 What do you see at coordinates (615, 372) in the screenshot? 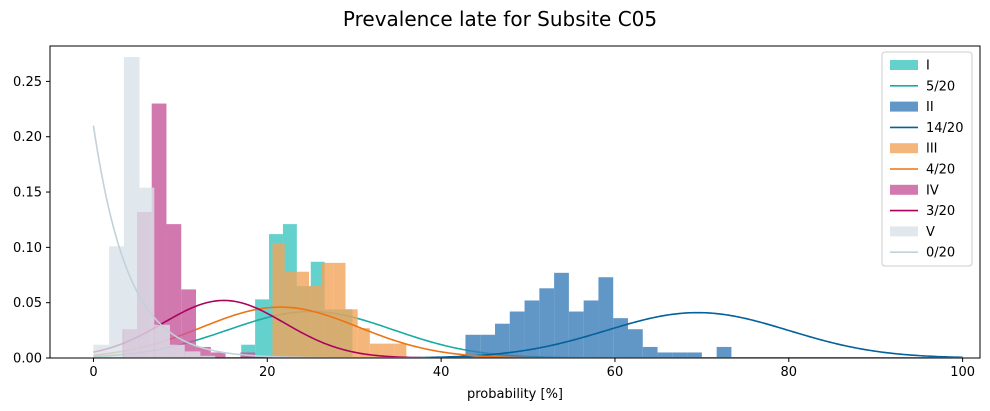
I see `x-tick-label: 60` at bounding box center [615, 372].